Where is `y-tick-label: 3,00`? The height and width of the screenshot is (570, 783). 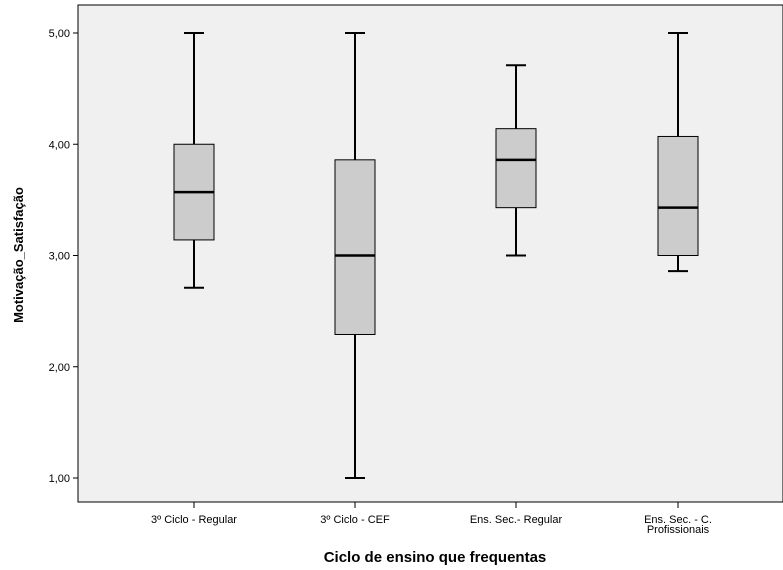
y-tick-label: 3,00 is located at coordinates (59, 257).